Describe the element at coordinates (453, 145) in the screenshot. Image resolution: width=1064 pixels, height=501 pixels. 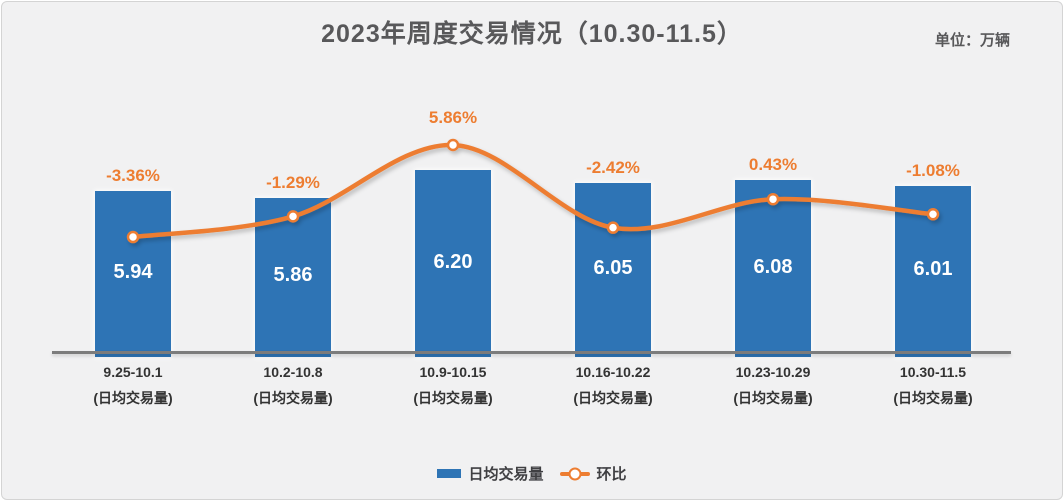
I see `line-marker` at that location.